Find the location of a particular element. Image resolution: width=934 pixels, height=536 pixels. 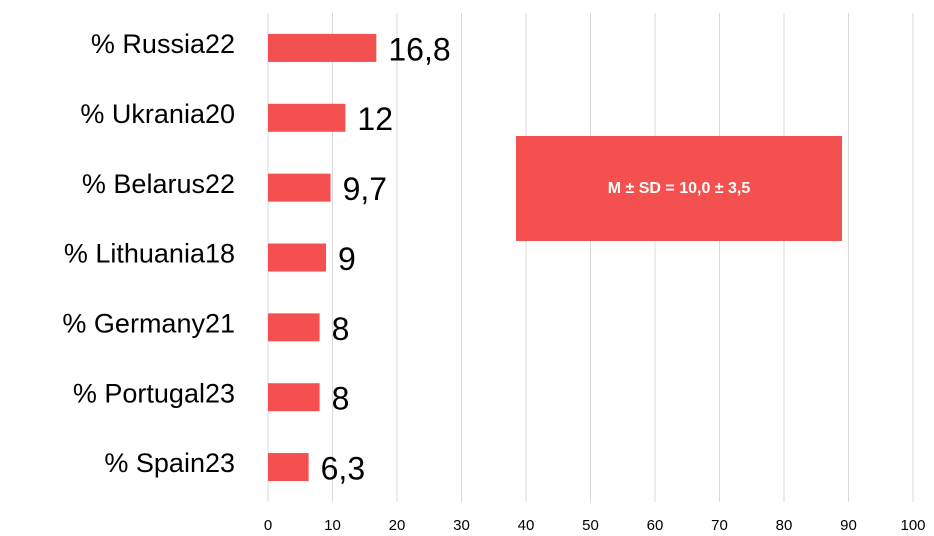

x-tick-label: 90 is located at coordinates (848, 525).